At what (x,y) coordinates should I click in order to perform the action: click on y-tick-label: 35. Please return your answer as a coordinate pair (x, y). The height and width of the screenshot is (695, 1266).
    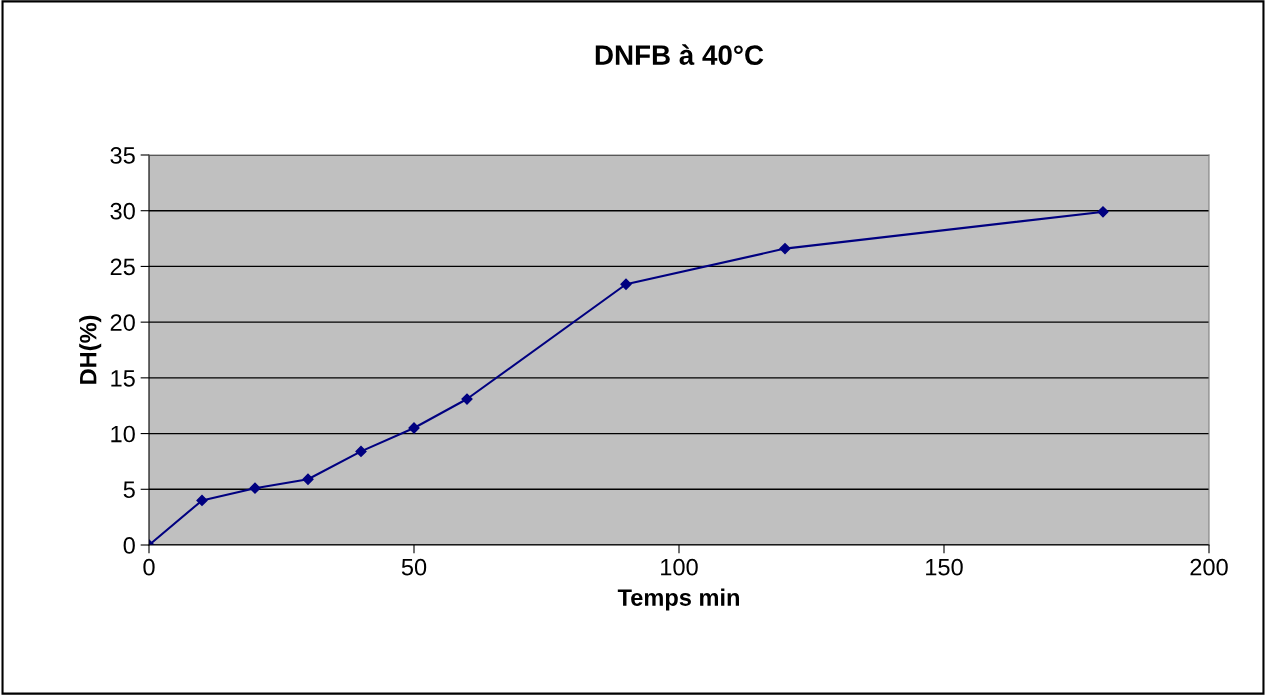
    Looking at the image, I should click on (122, 155).